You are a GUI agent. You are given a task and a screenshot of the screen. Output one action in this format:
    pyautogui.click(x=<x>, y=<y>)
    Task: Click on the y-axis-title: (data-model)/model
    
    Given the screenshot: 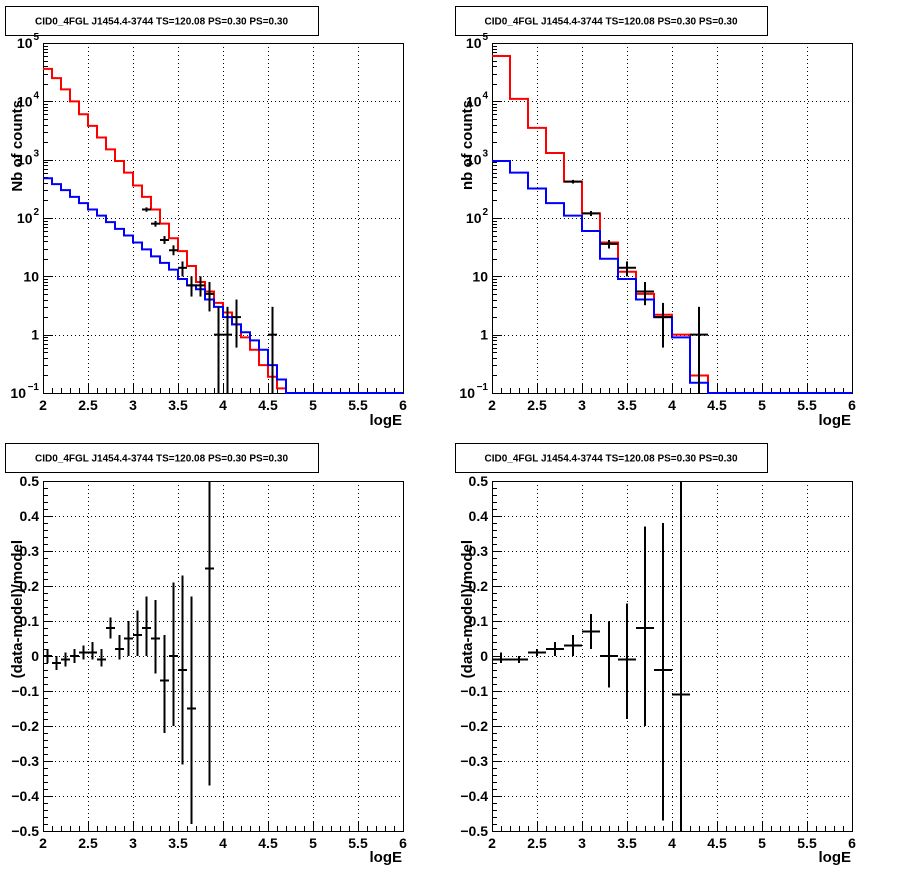 What is the action you would take?
    pyautogui.click(x=17, y=609)
    